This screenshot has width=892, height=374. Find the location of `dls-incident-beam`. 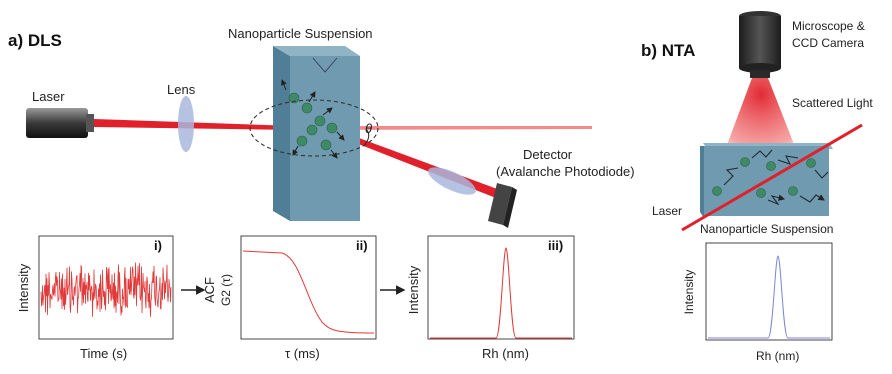

dls-incident-beam is located at coordinates (194, 124).